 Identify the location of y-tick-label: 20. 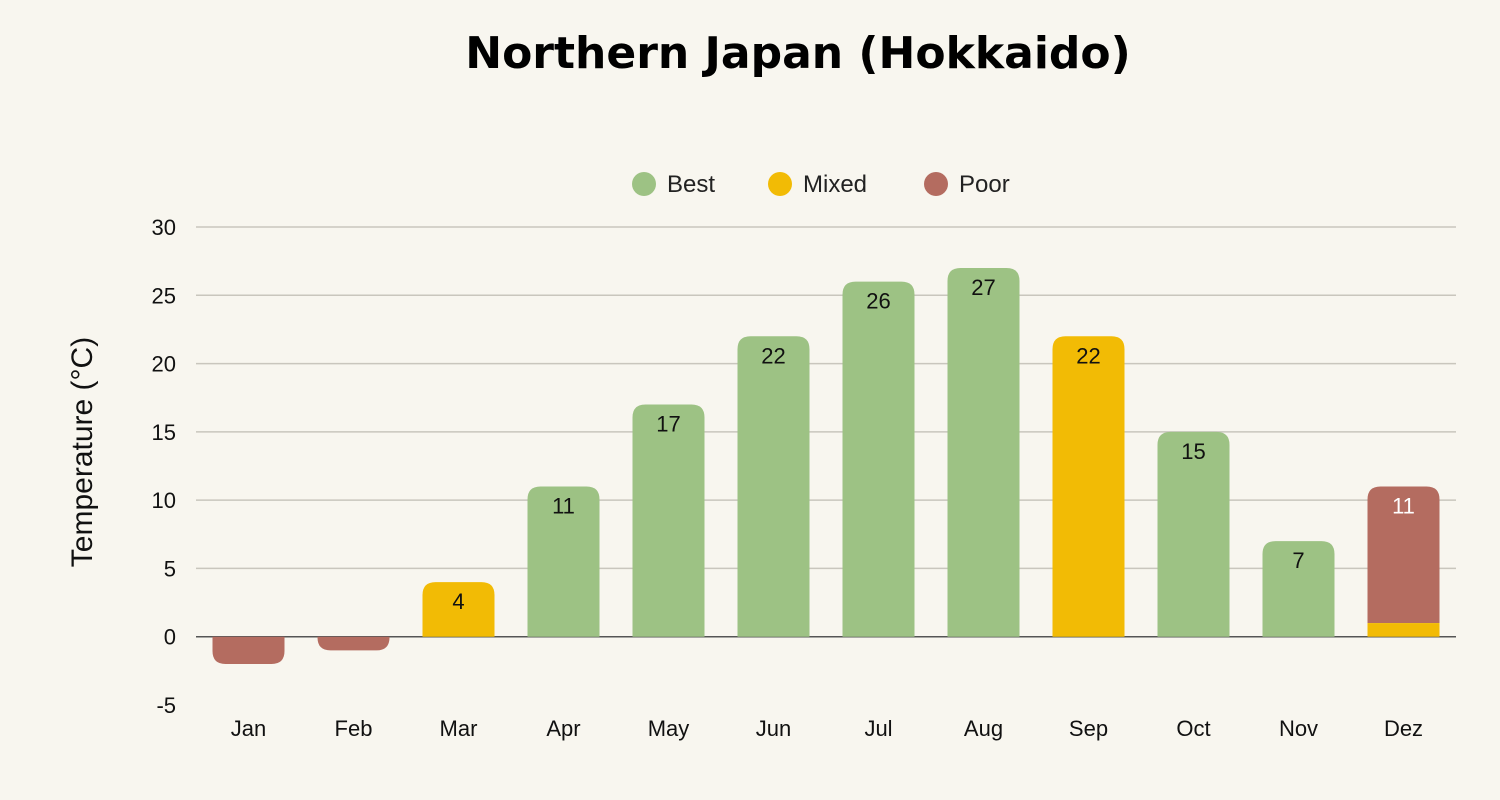
(164, 364).